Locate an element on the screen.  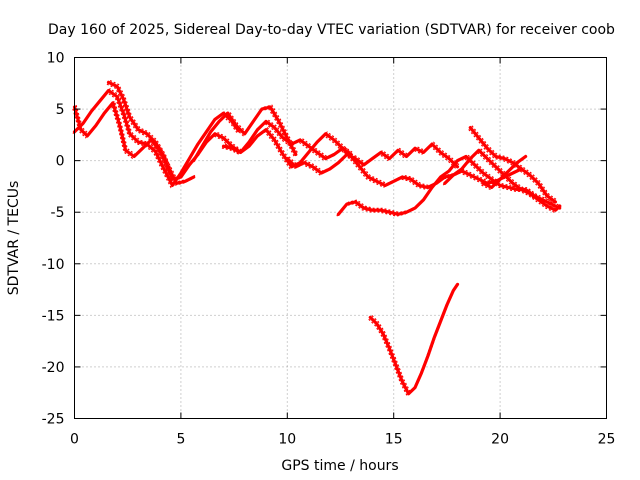
x-tick-label: 25 is located at coordinates (607, 440).